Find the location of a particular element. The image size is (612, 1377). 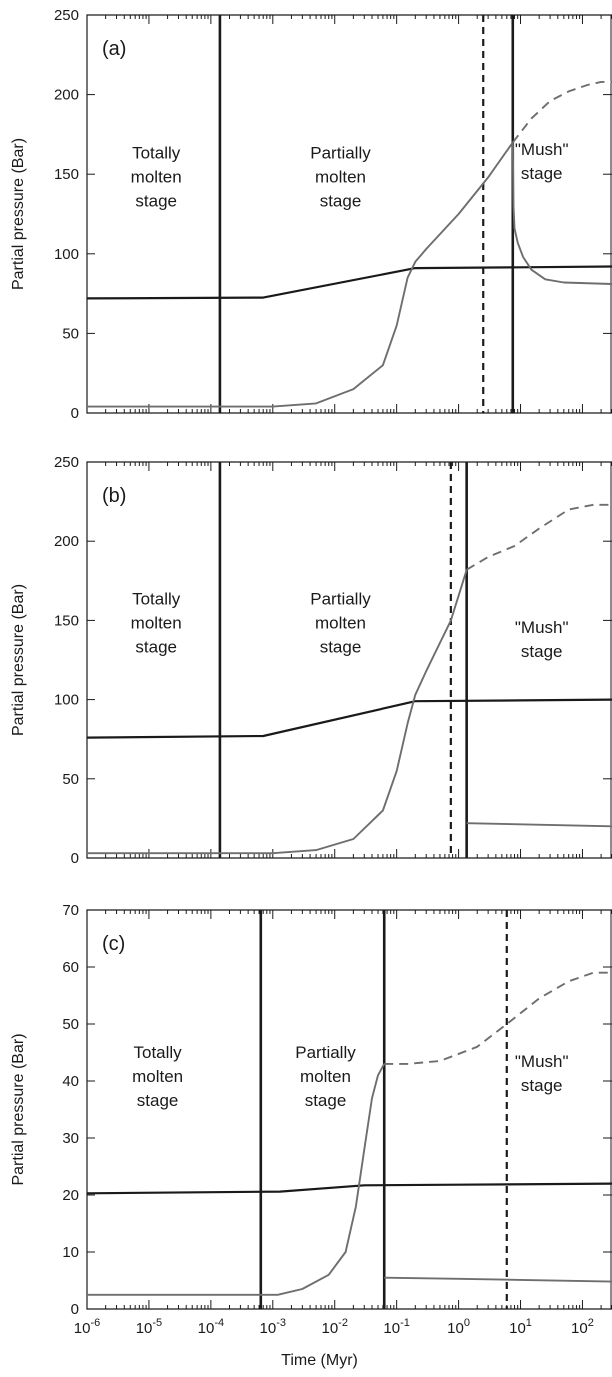

x-tick-label: 10⁻³ is located at coordinates (273, 1327).